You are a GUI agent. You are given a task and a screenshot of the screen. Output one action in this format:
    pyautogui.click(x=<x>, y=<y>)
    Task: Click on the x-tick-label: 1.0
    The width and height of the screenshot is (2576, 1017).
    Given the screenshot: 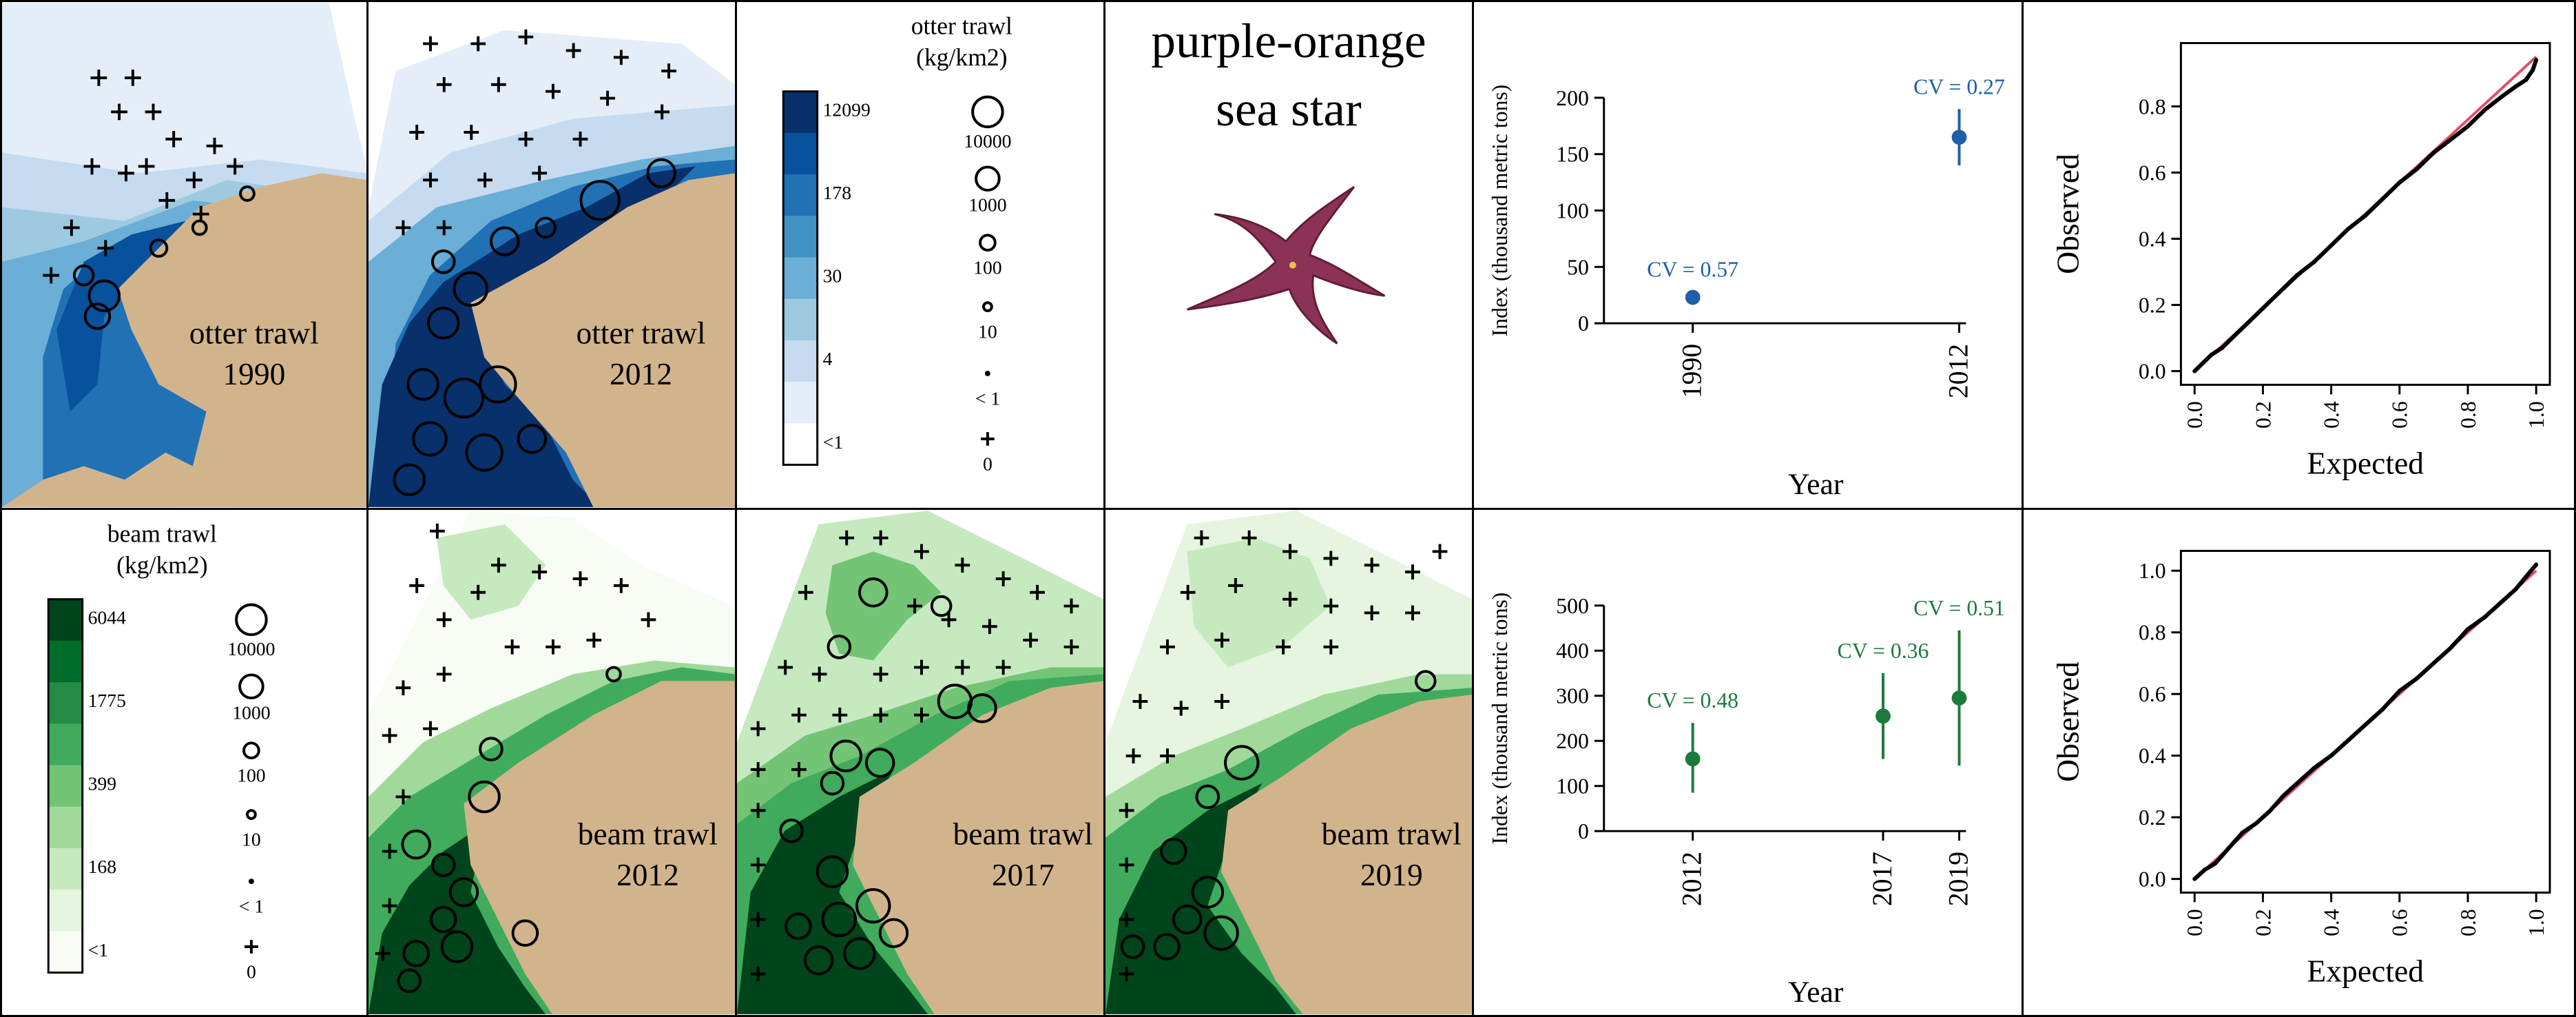 What is the action you would take?
    pyautogui.click(x=2536, y=415)
    